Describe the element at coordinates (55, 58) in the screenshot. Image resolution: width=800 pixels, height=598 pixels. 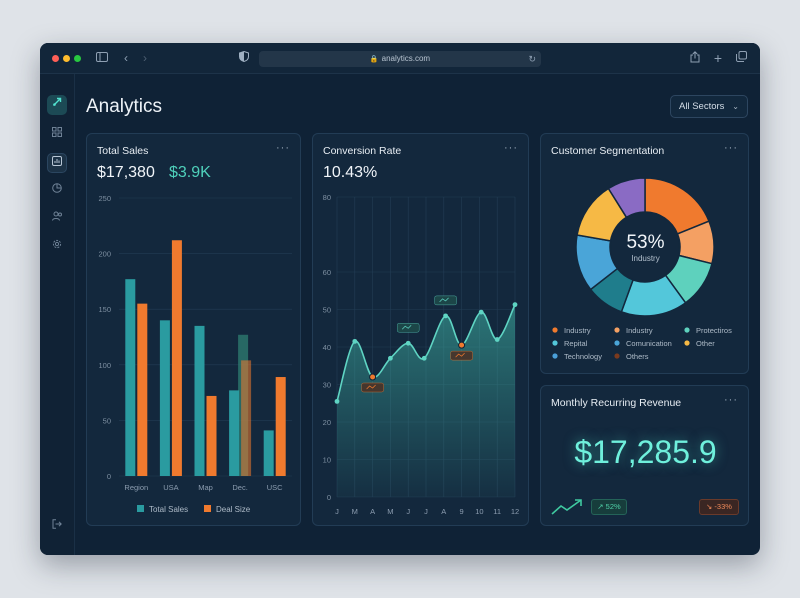
I see `close-window-button` at that location.